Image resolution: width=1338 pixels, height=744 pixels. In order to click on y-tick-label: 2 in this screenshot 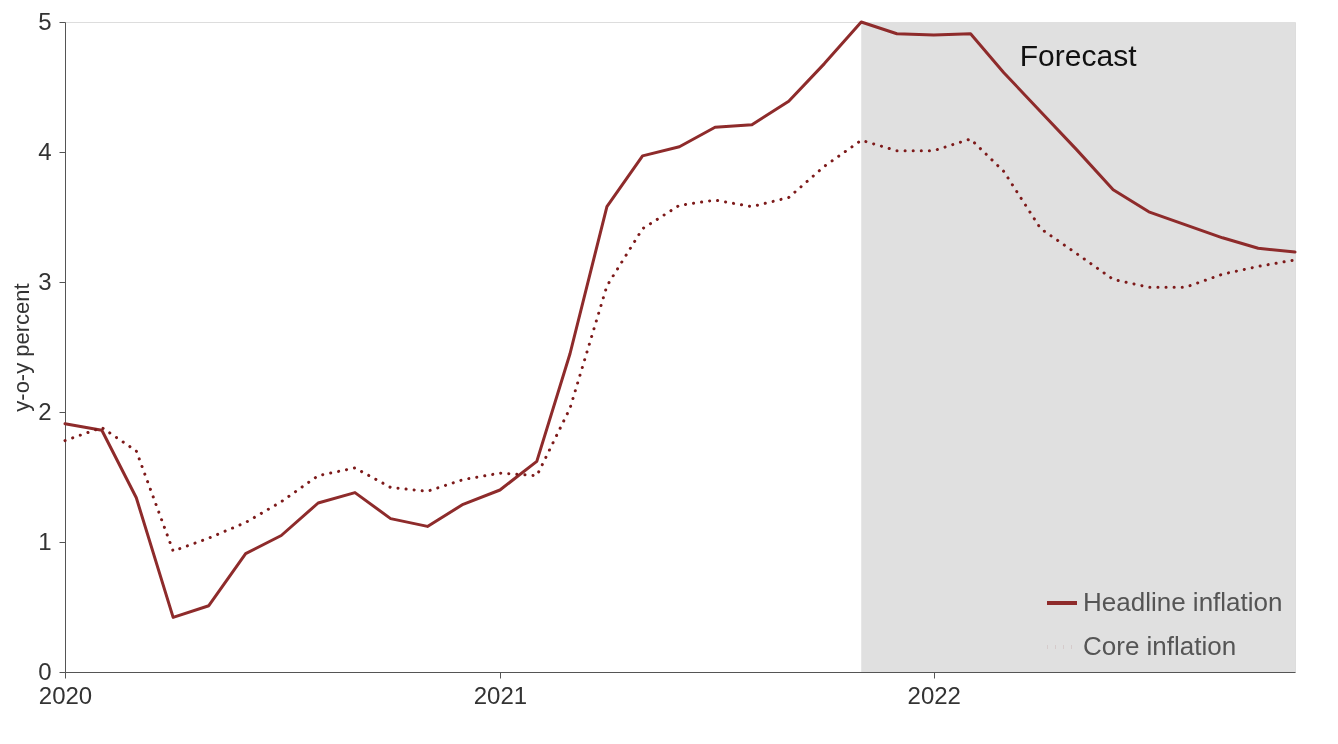, I will do `click(45, 411)`.